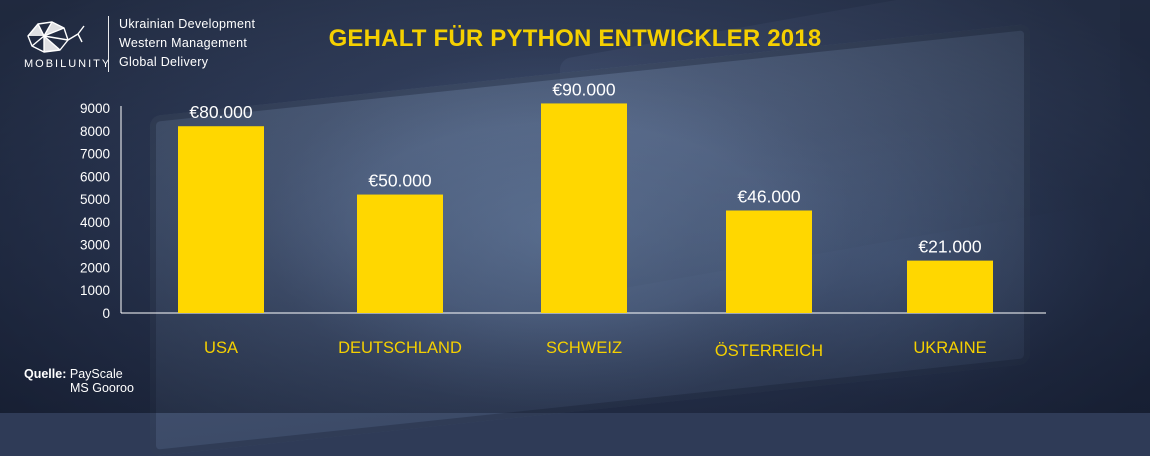 The image size is (1150, 456). What do you see at coordinates (95, 222) in the screenshot?
I see `y-tick-label: 4000` at bounding box center [95, 222].